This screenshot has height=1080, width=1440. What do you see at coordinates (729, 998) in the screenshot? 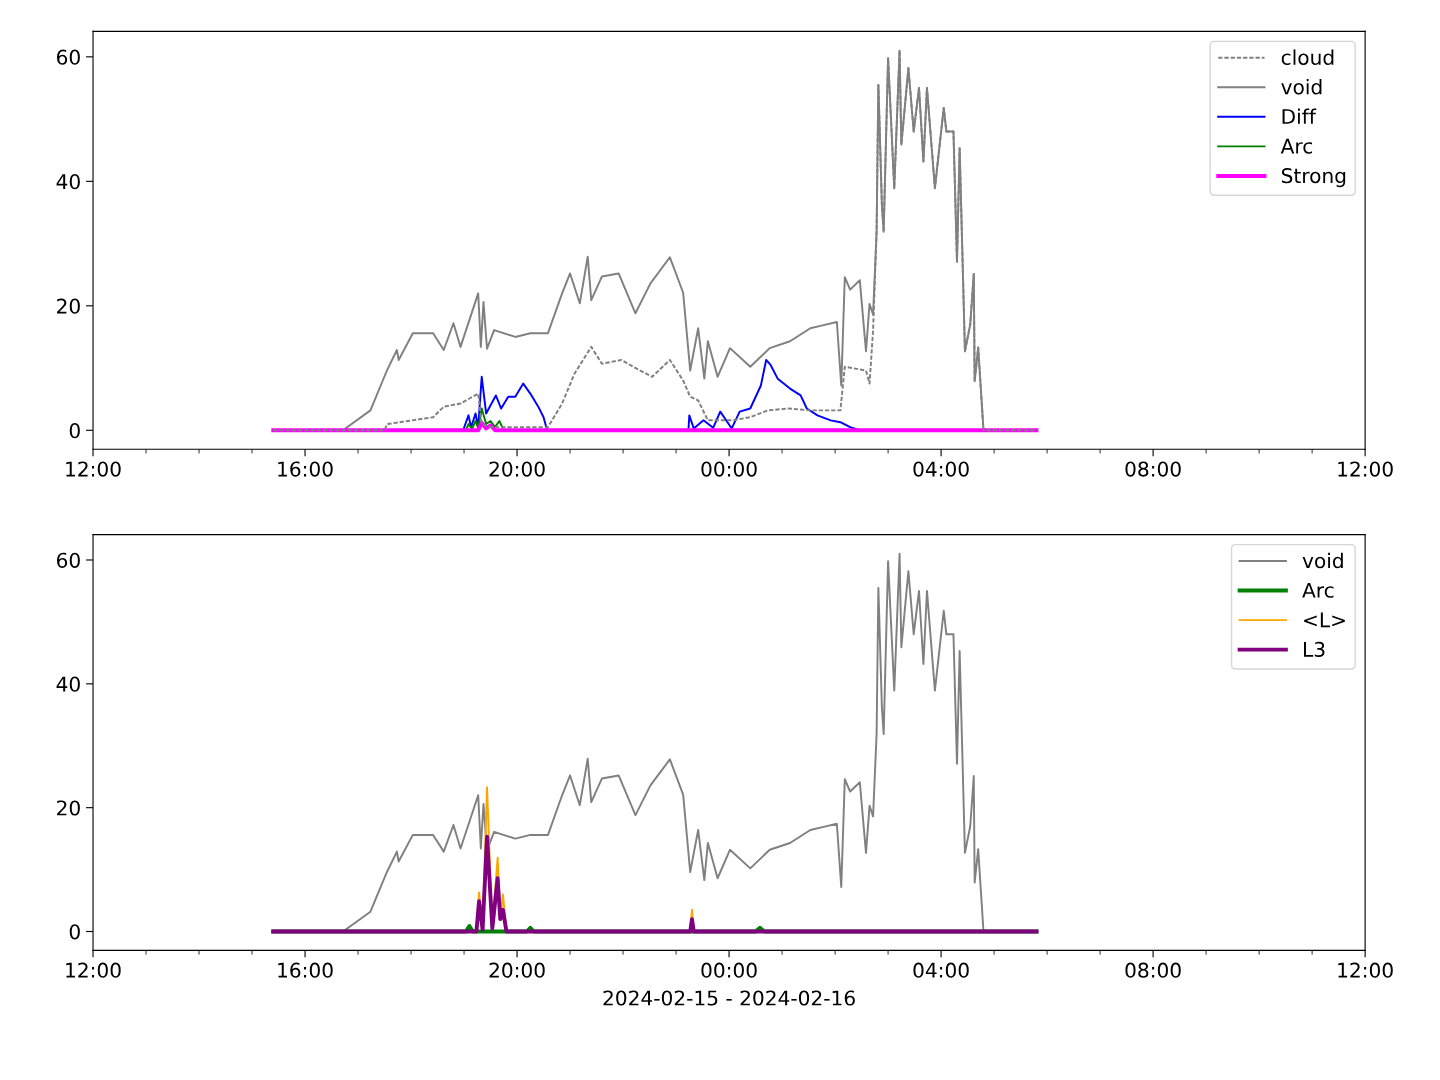
I see `x-axis-title: 2024-02-15 - 2024-02-16` at bounding box center [729, 998].